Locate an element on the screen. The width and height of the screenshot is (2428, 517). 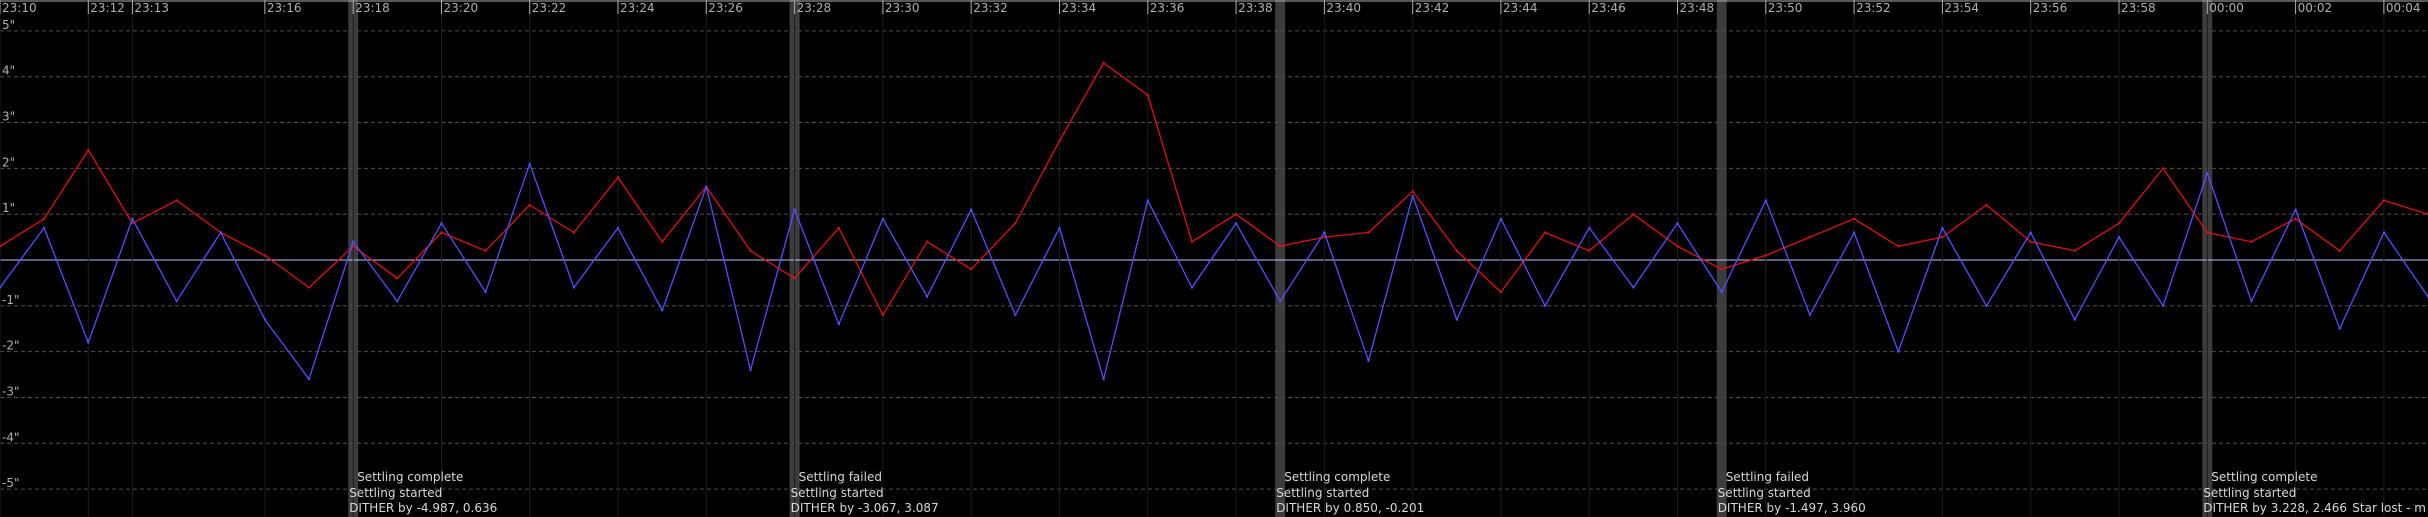
x-tick-label: 00:04 is located at coordinates (2403, 8).